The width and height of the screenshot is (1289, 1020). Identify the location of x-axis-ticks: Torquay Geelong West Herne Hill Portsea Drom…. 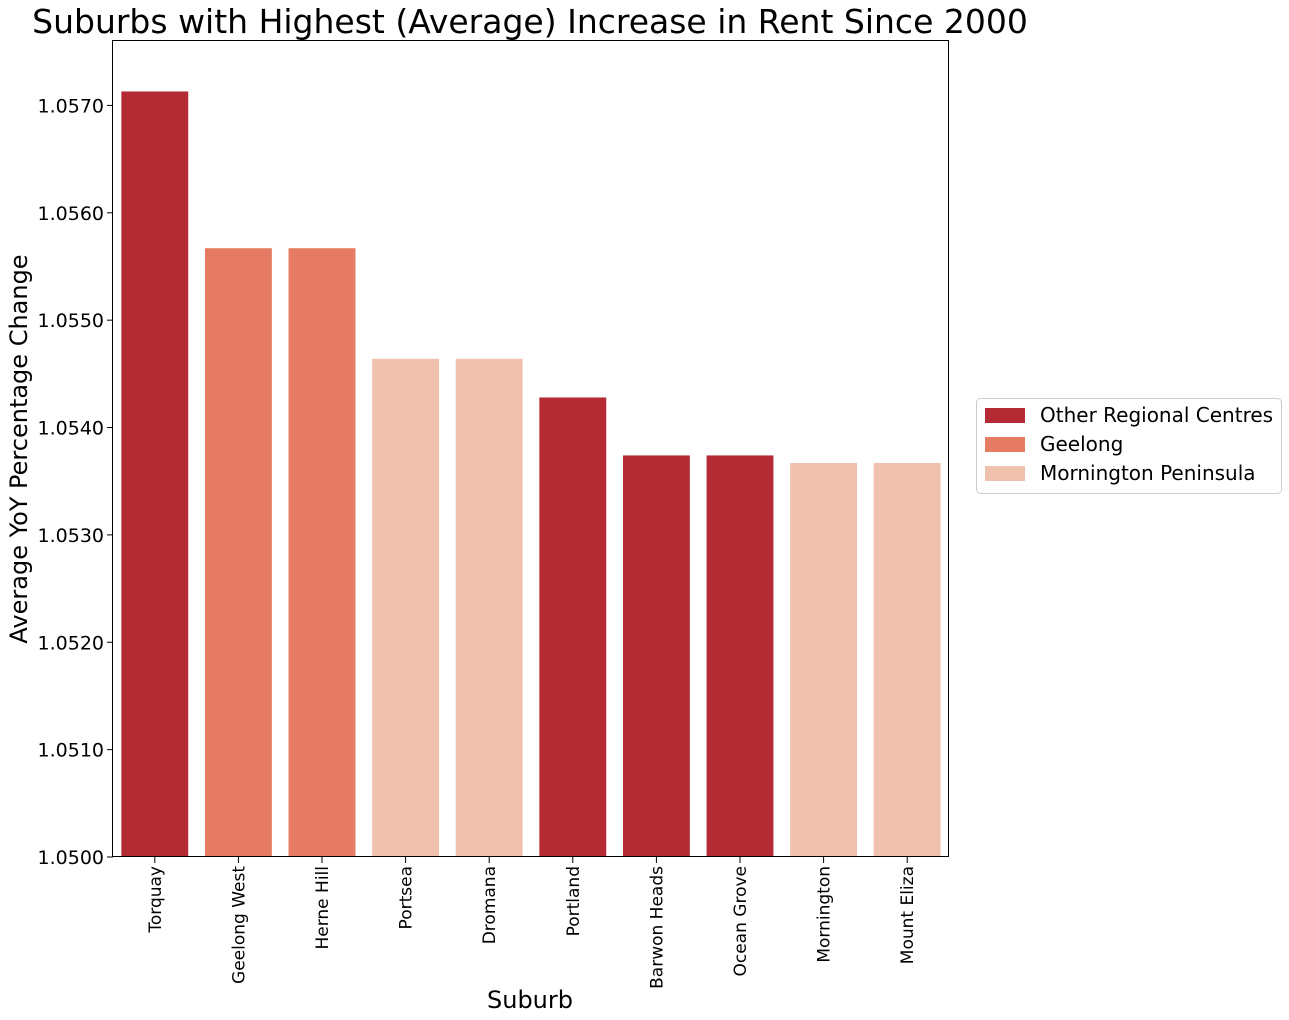
(532, 923).